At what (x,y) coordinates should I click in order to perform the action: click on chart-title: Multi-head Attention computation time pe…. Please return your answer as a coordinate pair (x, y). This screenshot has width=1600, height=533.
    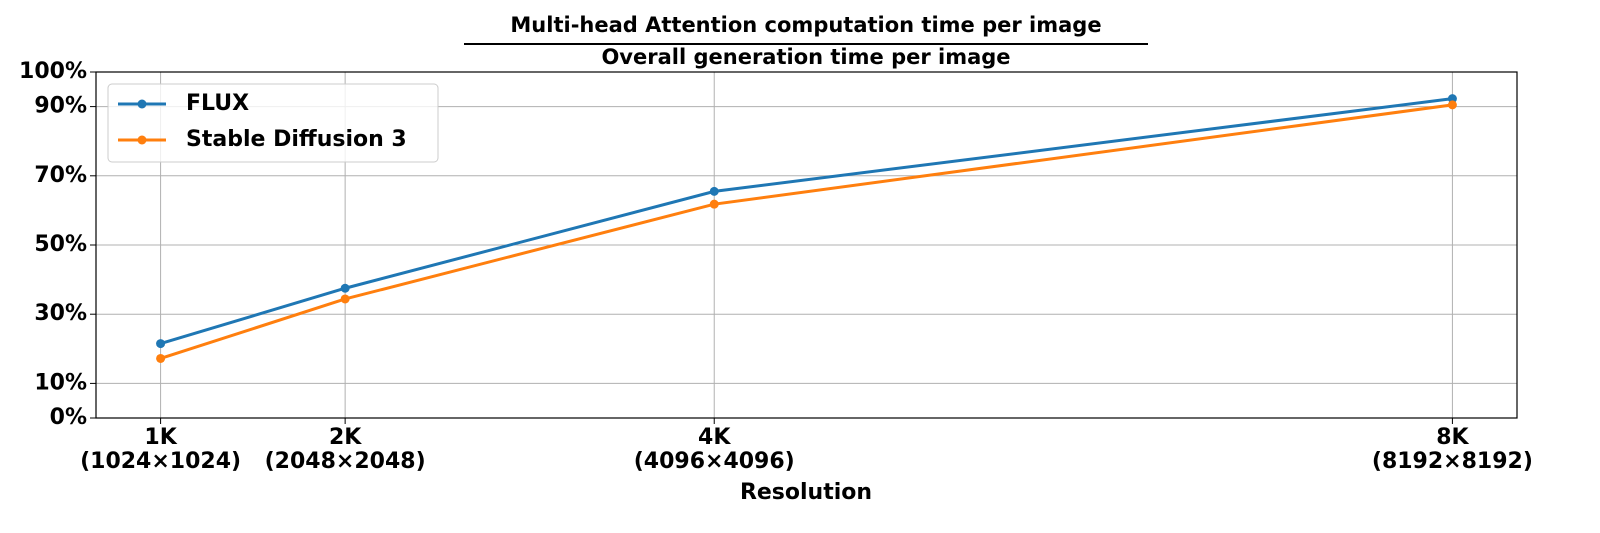
    Looking at the image, I should click on (805, 25).